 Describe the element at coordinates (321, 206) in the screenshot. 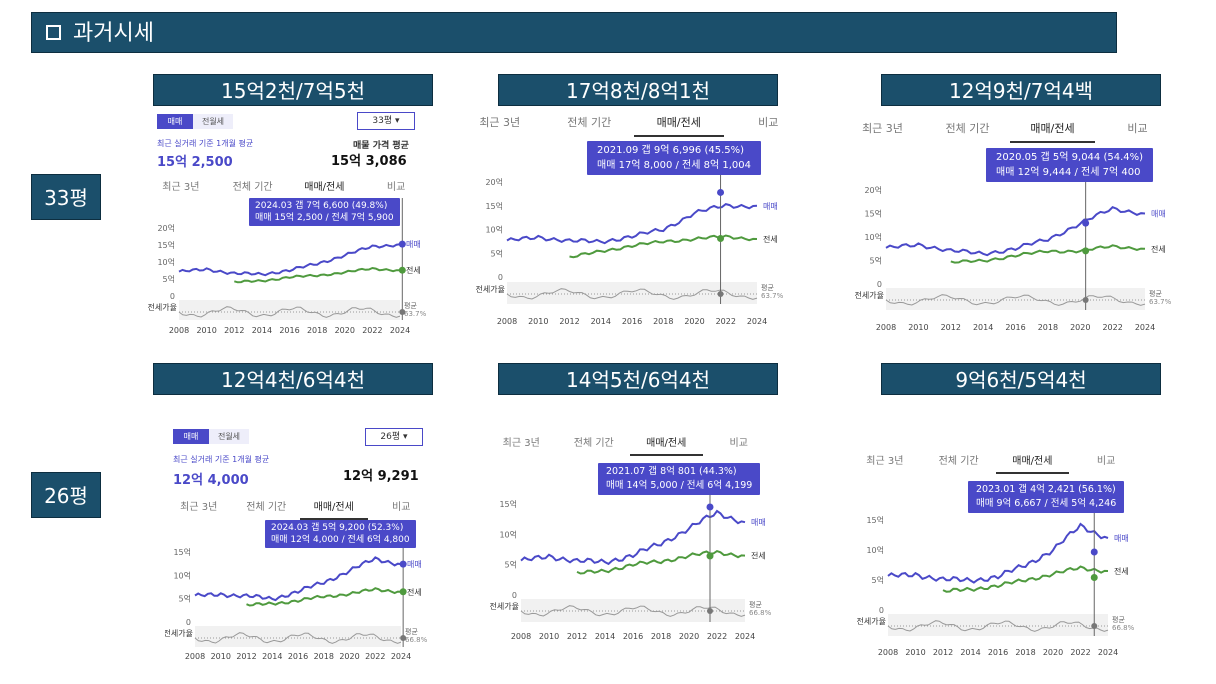

I see `tooltip-line-1: 2024.03 갭 7억 6,600 (49.8%)` at that location.